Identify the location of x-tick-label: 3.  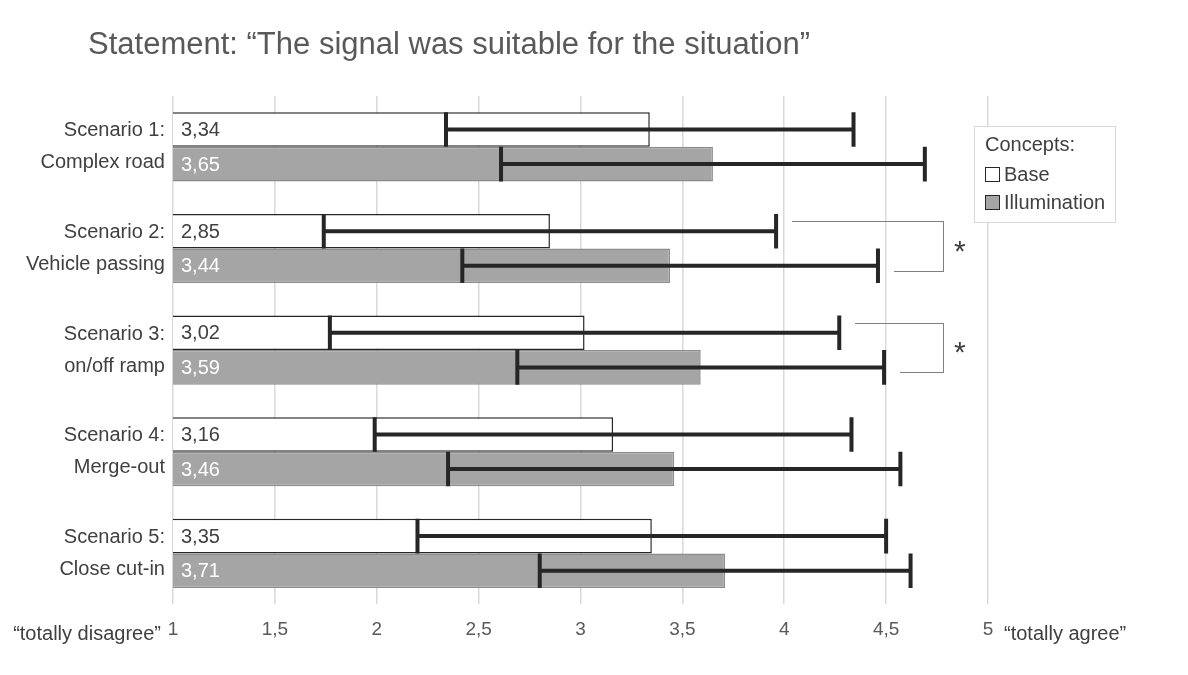
(580, 628).